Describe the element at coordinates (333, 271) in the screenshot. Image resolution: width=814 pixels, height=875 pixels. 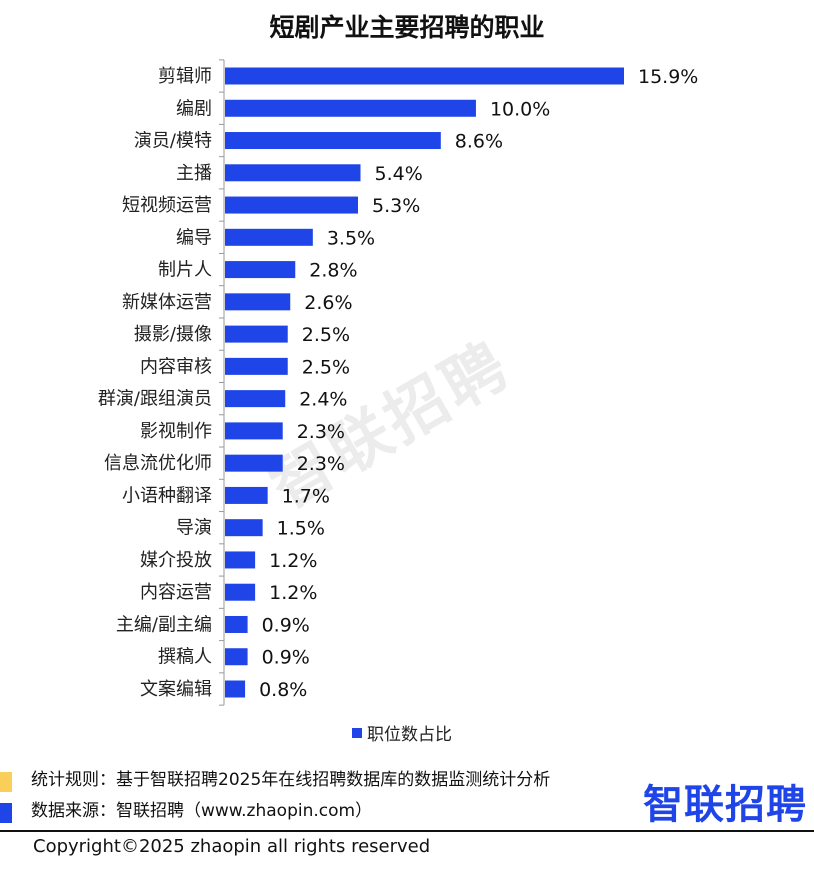
I see `value-label: 2.8%` at that location.